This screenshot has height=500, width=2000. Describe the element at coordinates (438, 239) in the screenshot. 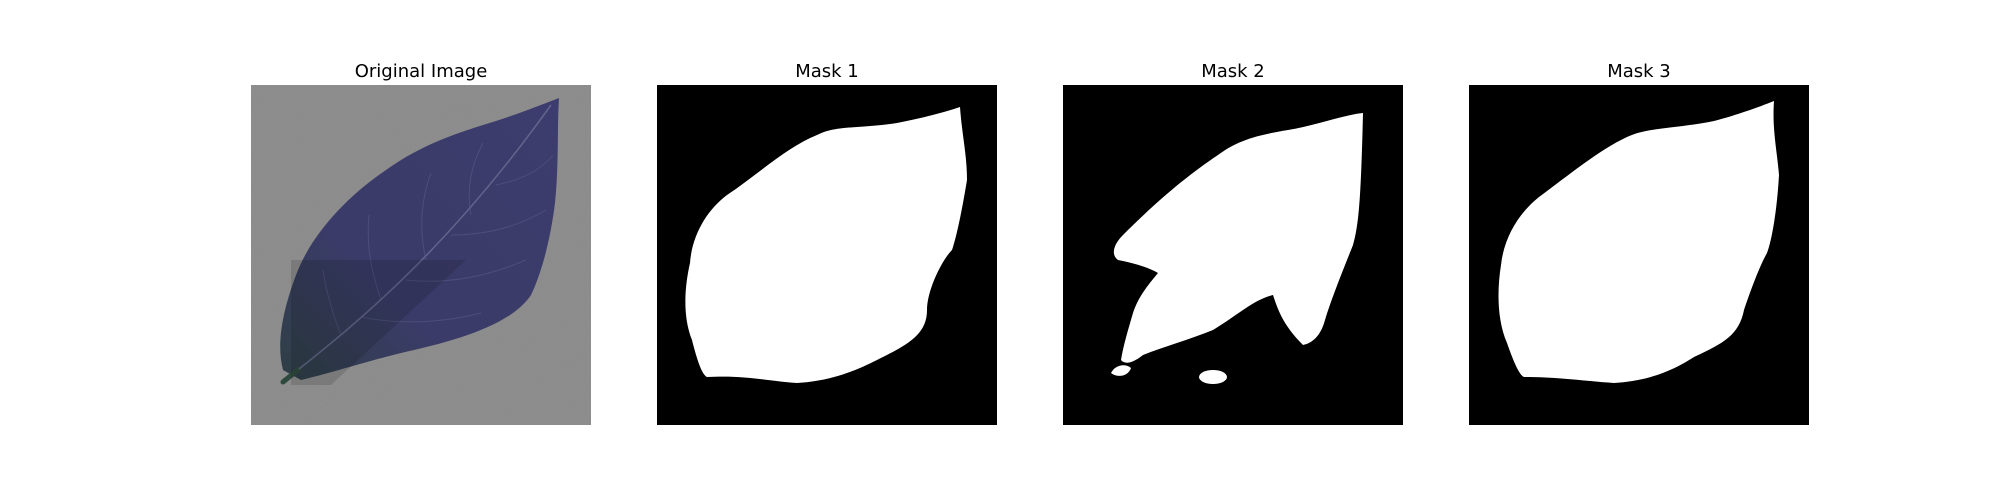

I see `leaf-veins` at that location.